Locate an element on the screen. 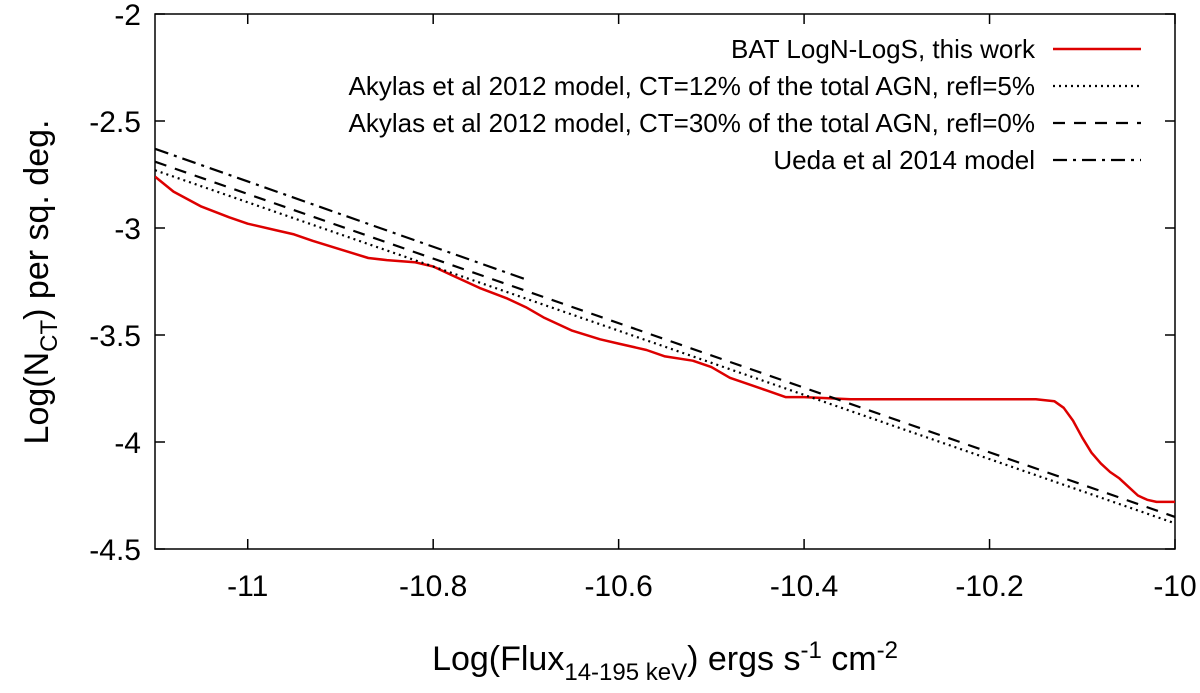 The height and width of the screenshot is (693, 1200). x-tick-label: -10.8 is located at coordinates (433, 586).